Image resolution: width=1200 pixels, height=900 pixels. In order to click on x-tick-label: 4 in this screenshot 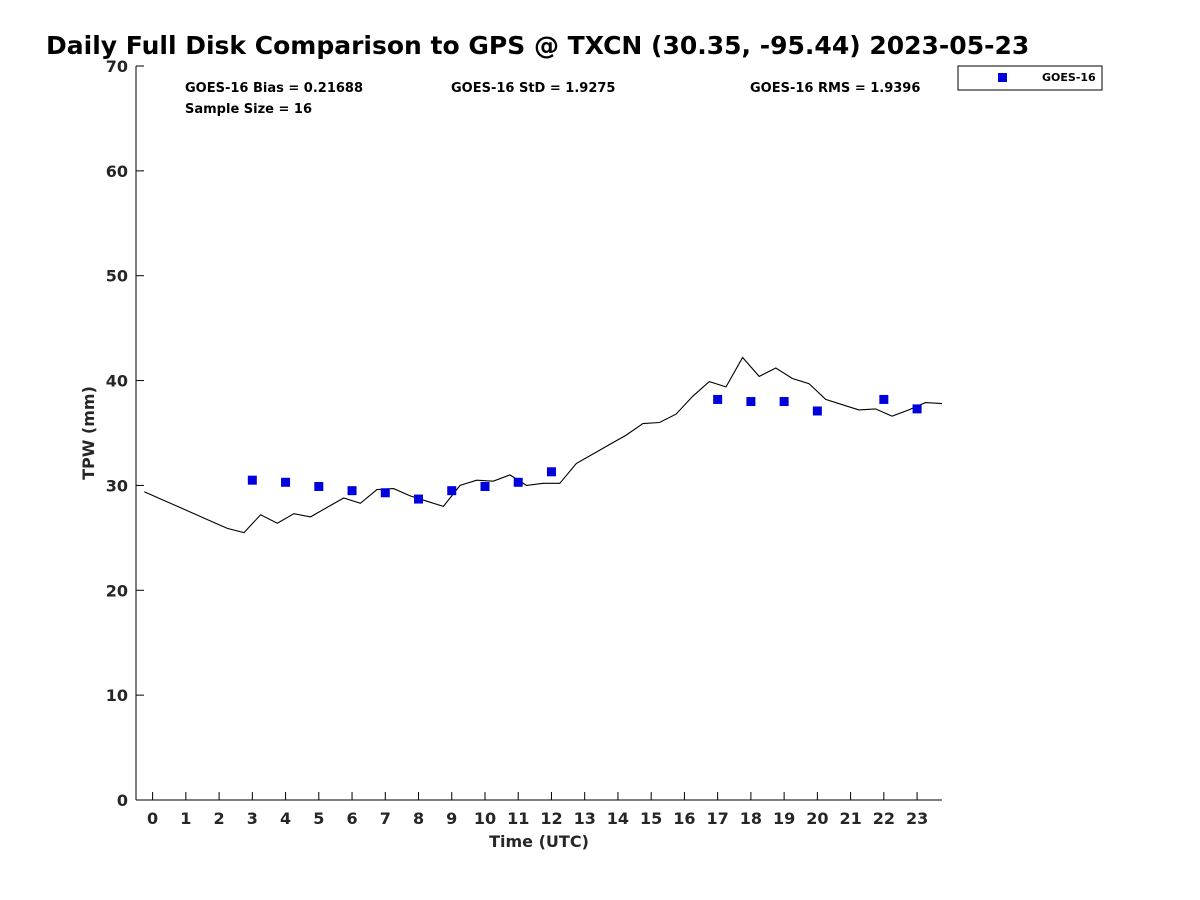, I will do `click(285, 818)`.